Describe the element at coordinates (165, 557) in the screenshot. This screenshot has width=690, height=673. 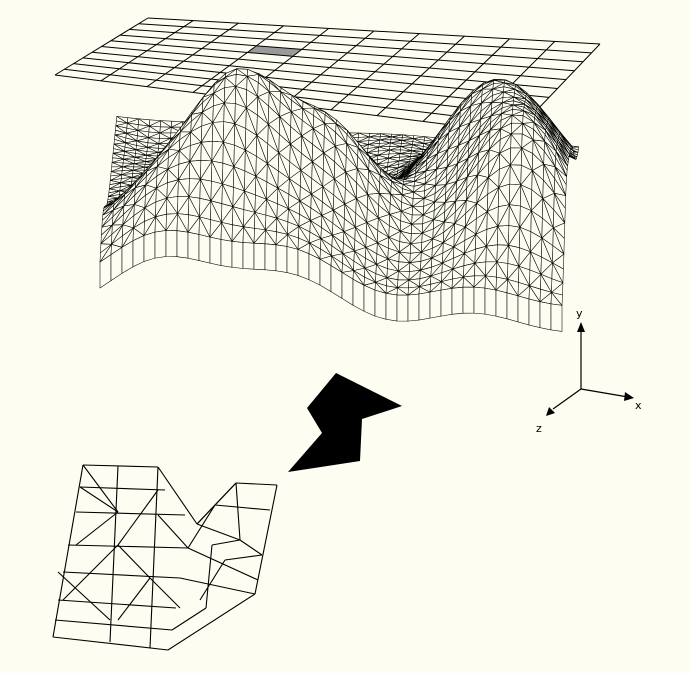
I see `extracted-patch` at that location.